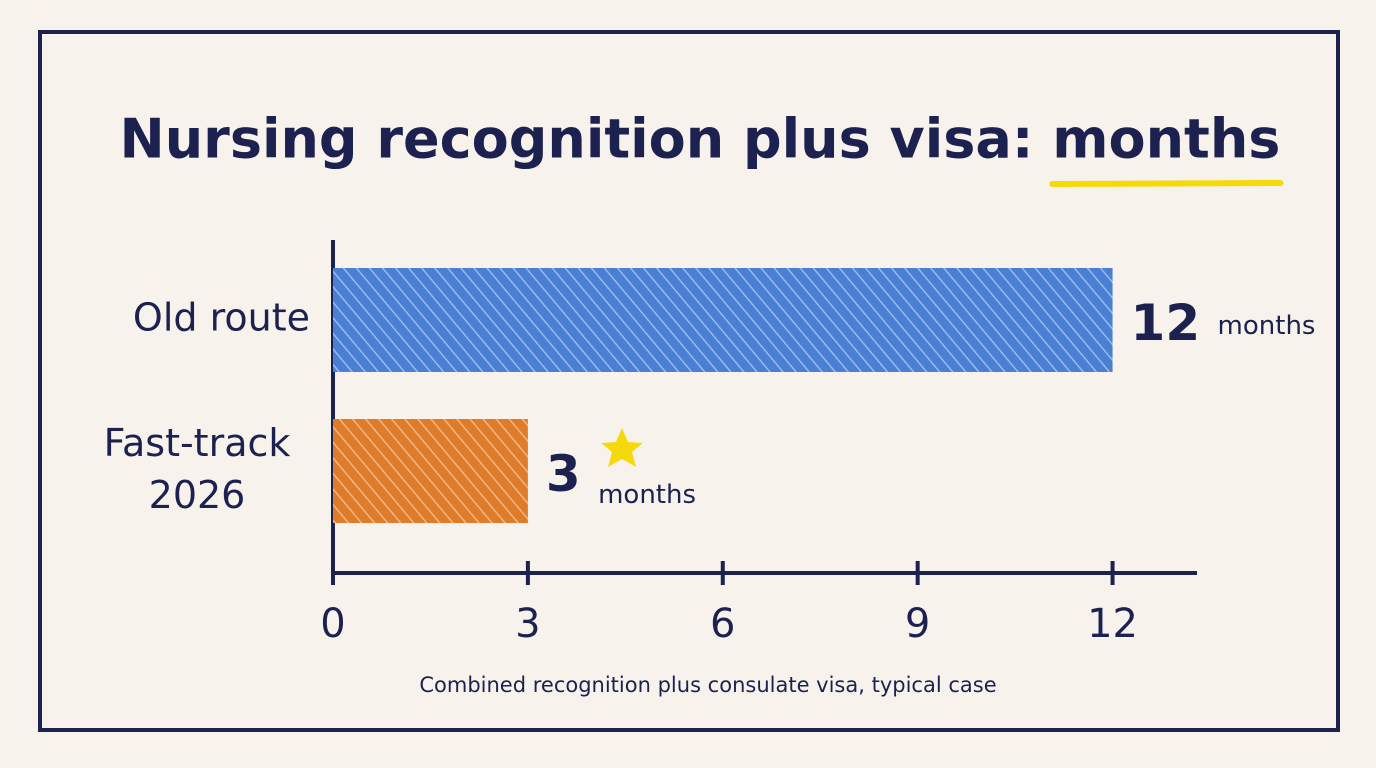 The width and height of the screenshot is (1376, 768). What do you see at coordinates (1166, 183) in the screenshot?
I see `title-underline` at bounding box center [1166, 183].